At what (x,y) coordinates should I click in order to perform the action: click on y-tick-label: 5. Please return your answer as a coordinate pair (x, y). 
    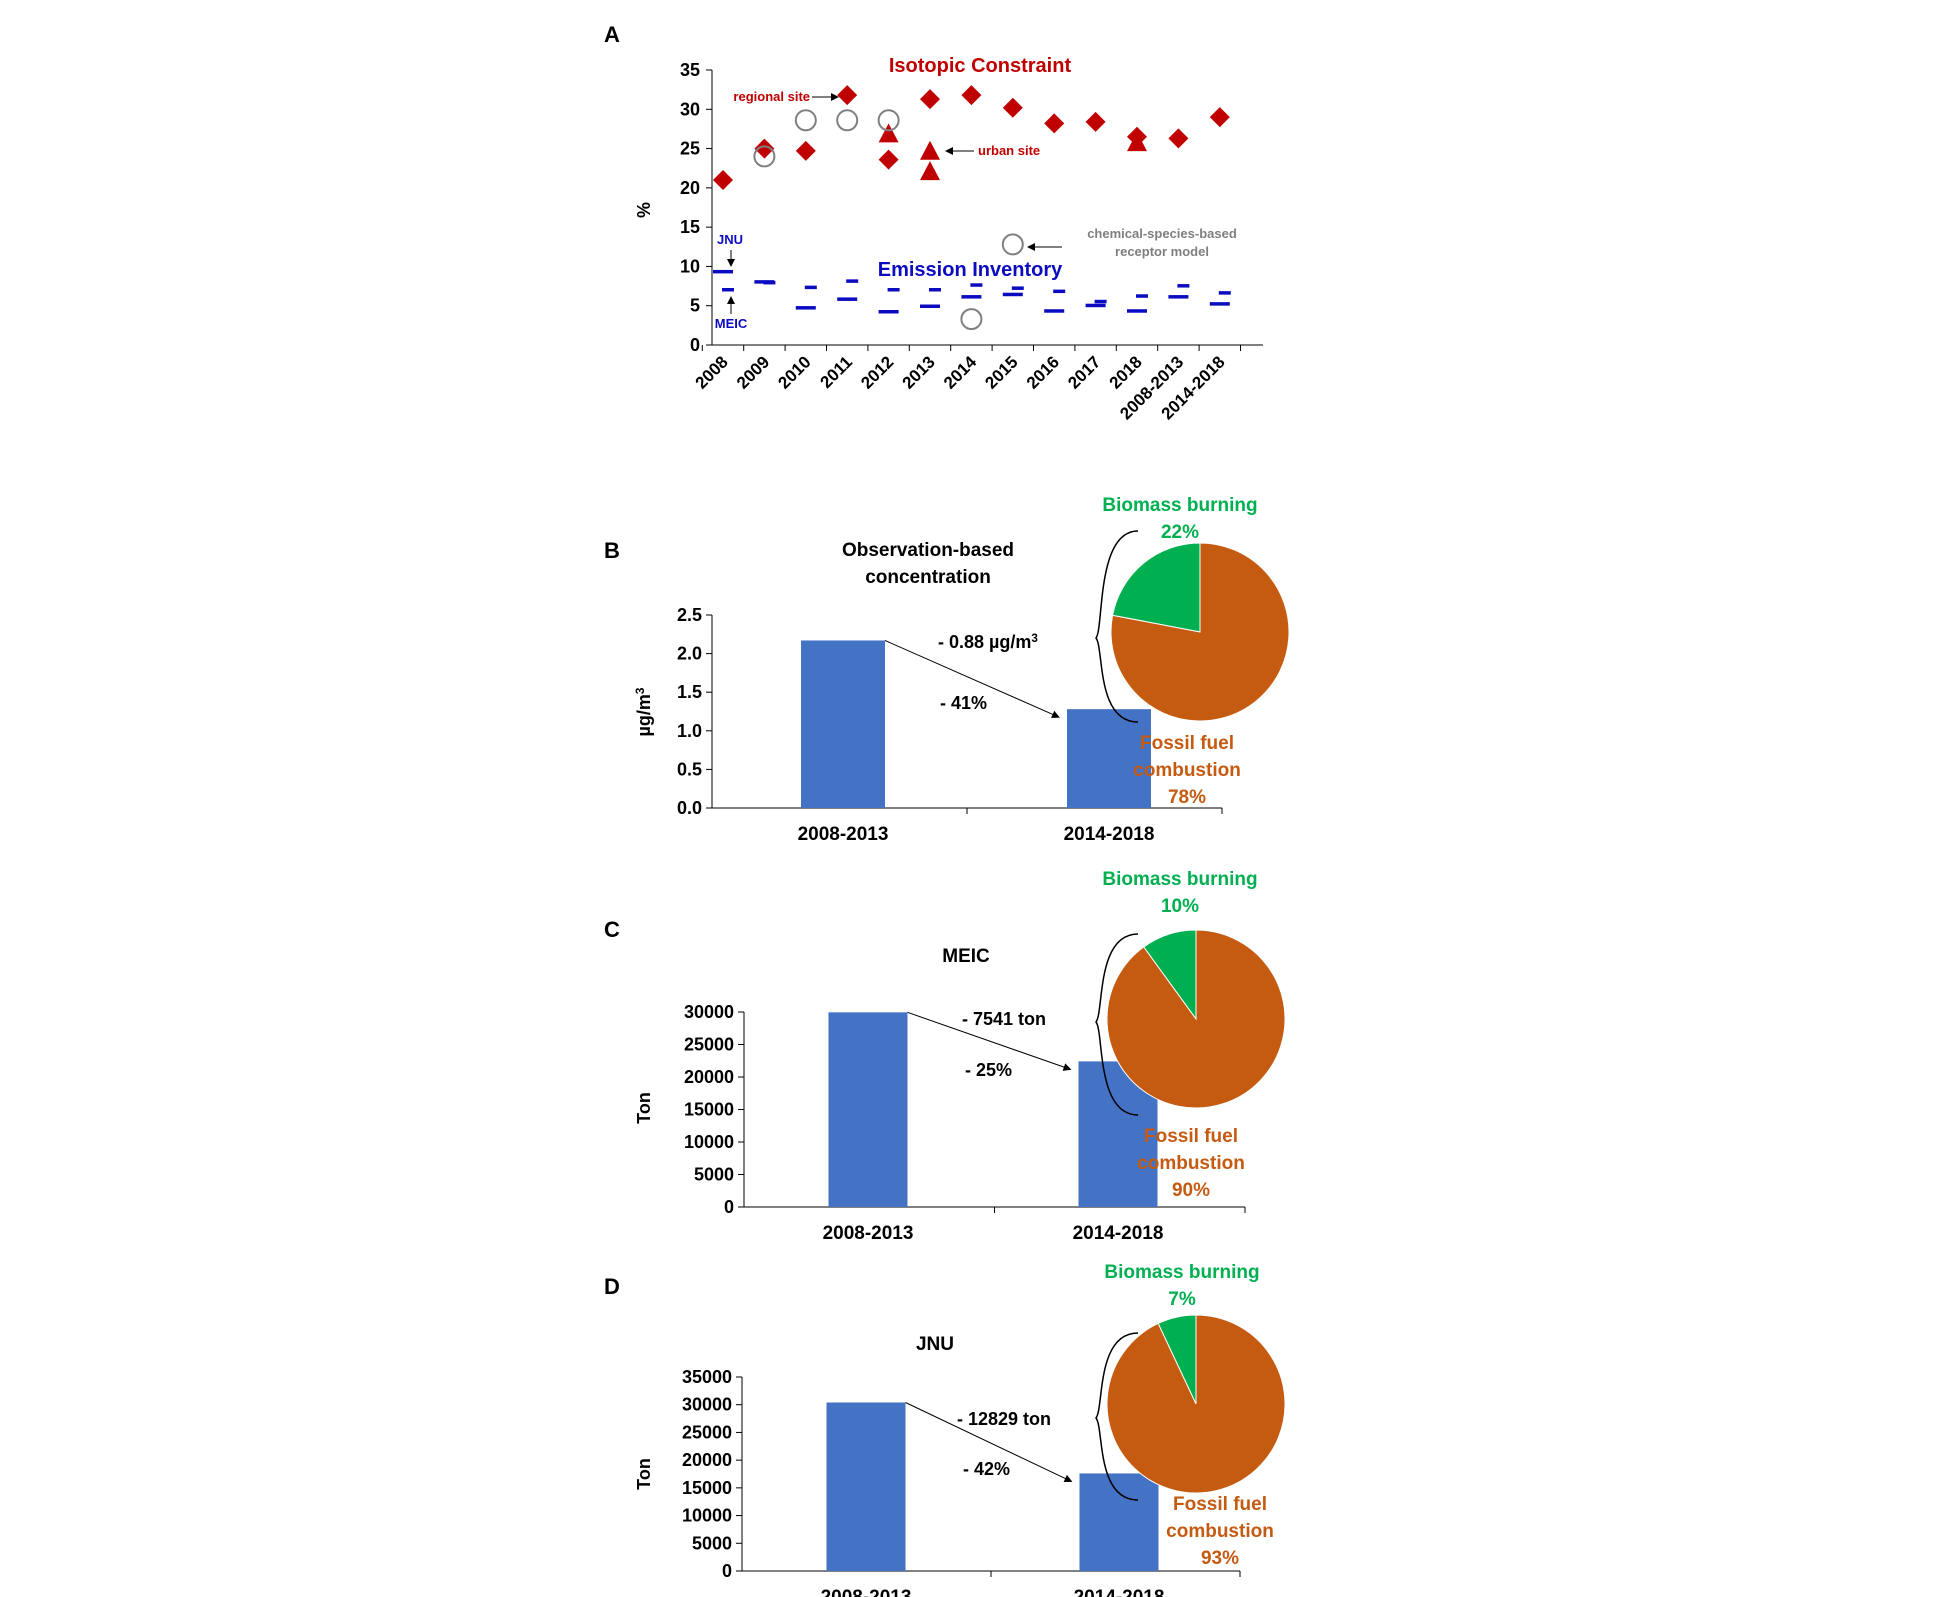
    Looking at the image, I should click on (695, 306).